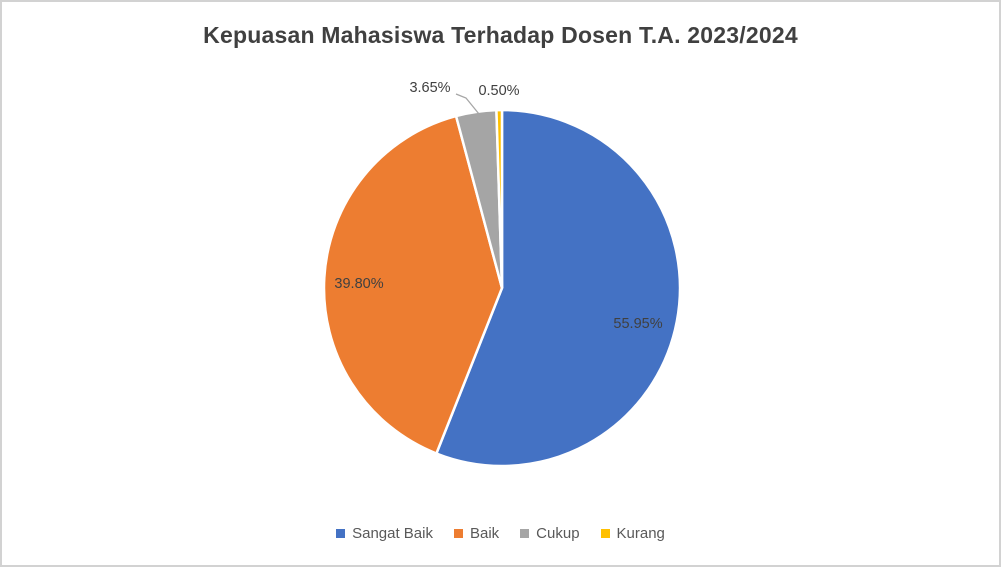 The image size is (1001, 567). I want to click on legend-swatch-baik, so click(458, 533).